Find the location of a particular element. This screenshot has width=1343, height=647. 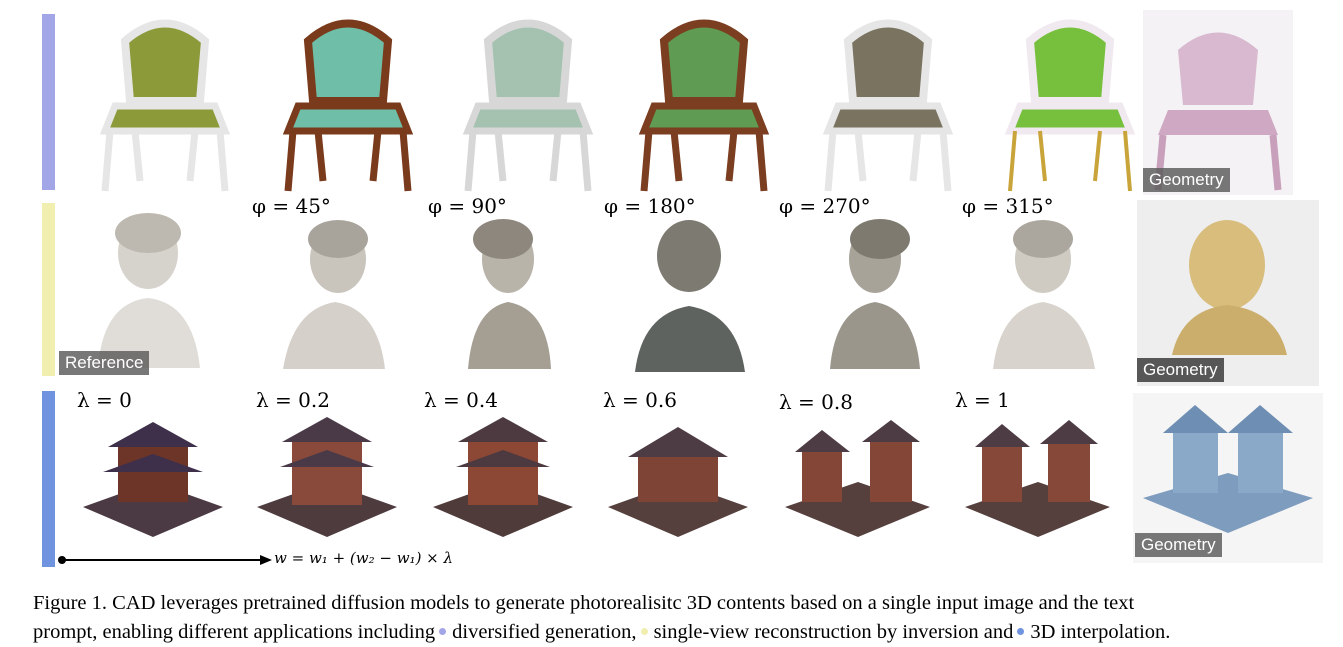

interpolation-arrow is located at coordinates (165, 560).